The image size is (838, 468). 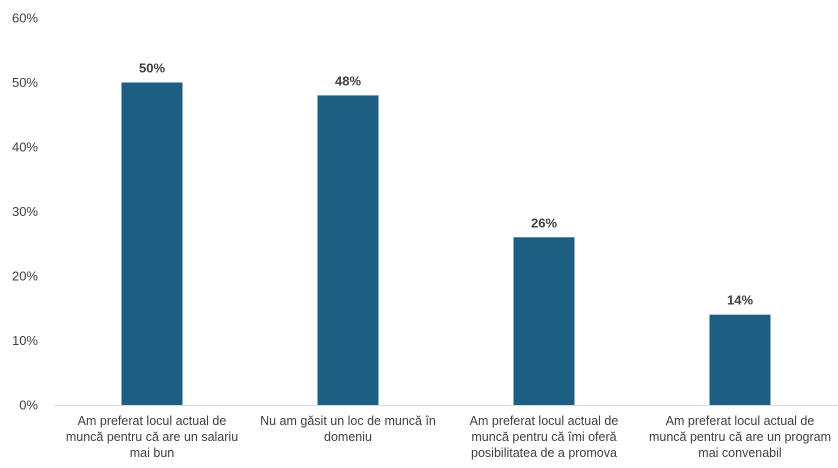 What do you see at coordinates (25, 18) in the screenshot?
I see `y-tick-label: 60%` at bounding box center [25, 18].